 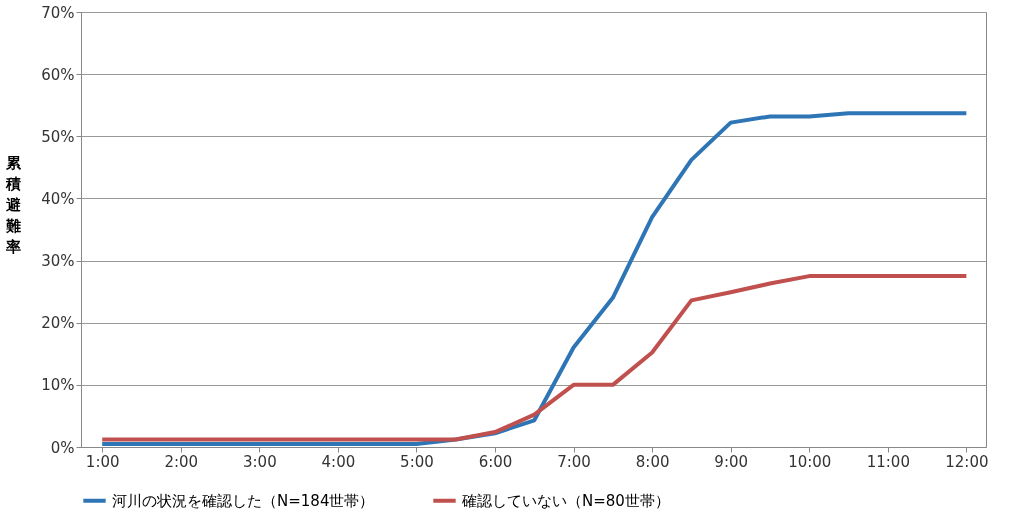 What do you see at coordinates (181, 461) in the screenshot?
I see `x-tick-label: 2:00` at bounding box center [181, 461].